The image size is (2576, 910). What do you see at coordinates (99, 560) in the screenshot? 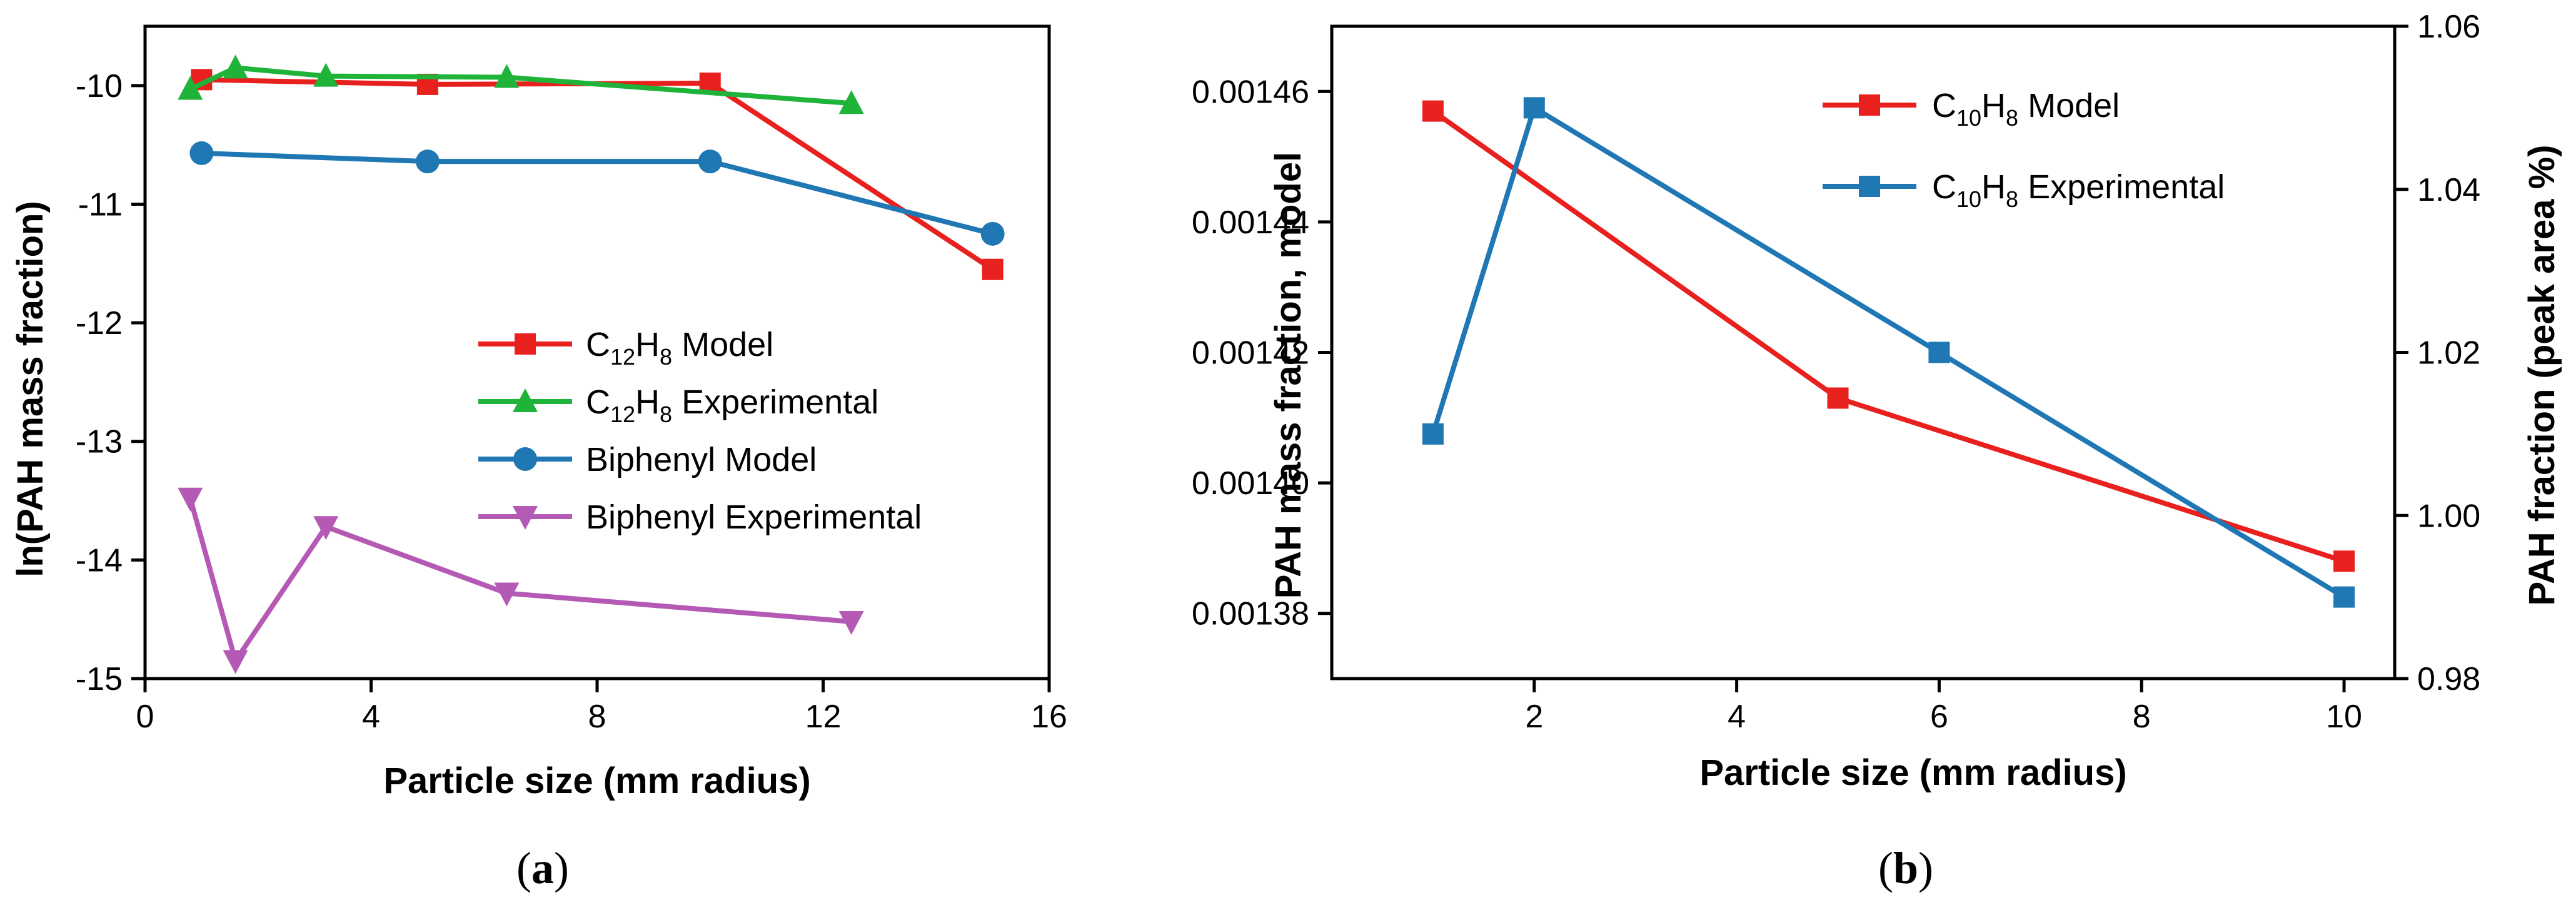
I see `panel-a-y-tick-label: -14` at bounding box center [99, 560].